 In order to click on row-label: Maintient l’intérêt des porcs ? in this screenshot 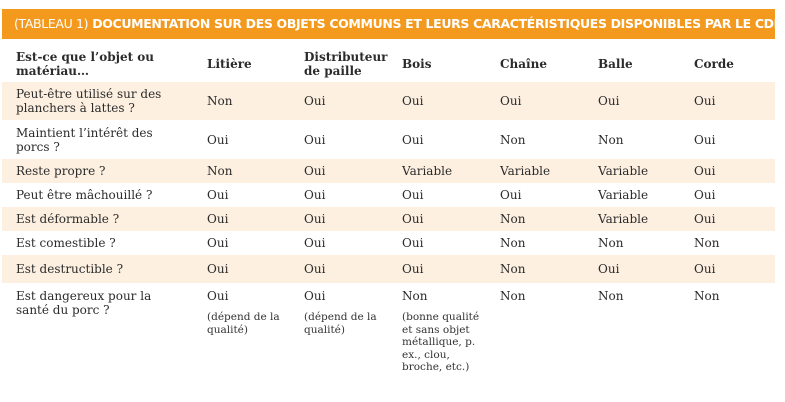, I will do `click(84, 139)`.